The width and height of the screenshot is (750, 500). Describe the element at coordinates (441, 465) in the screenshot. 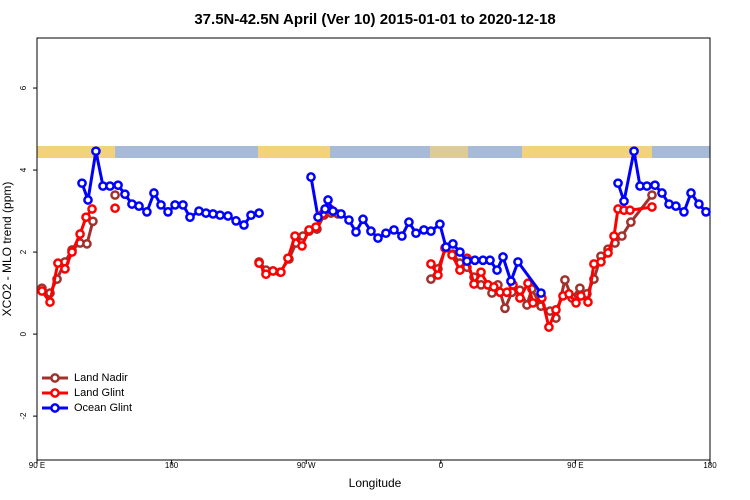

I see `x-tick-label: 0` at that location.